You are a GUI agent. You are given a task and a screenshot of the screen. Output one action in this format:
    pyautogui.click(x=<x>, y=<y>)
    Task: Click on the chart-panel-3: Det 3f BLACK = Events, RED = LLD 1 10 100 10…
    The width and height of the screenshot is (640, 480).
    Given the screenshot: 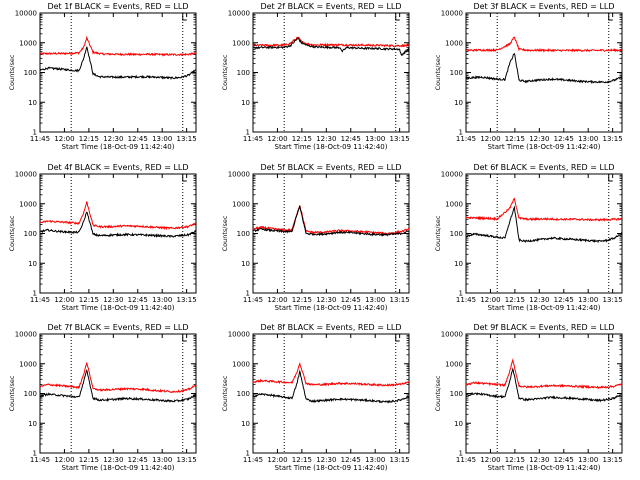 What is the action you would take?
    pyautogui.click(x=528, y=76)
    